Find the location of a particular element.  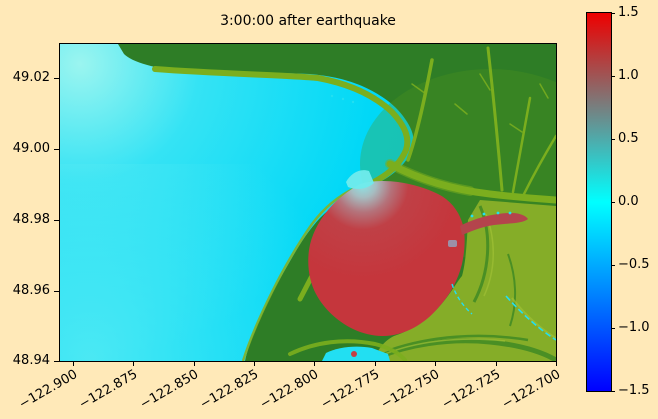

y-tick-label: 48.96 is located at coordinates (31, 290).